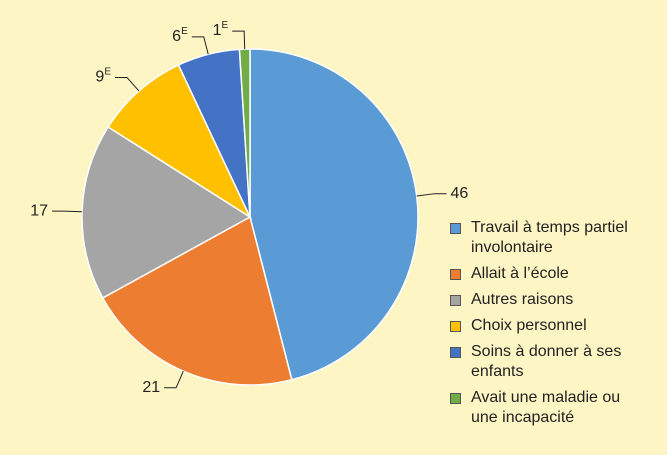 The width and height of the screenshot is (667, 455). I want to click on data-label: 17, so click(39, 210).